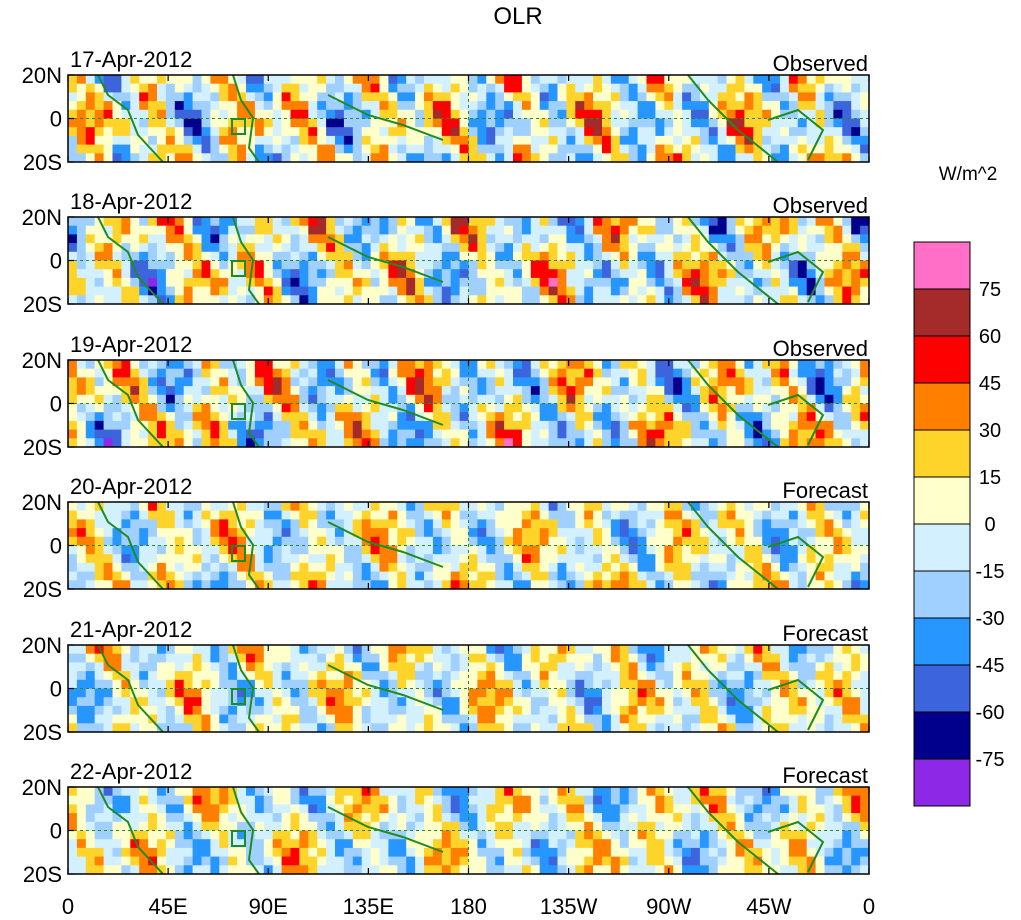 This screenshot has height=920, width=1021. Describe the element at coordinates (131, 344) in the screenshot. I see `panel-date: 19-Apr-2012` at that location.